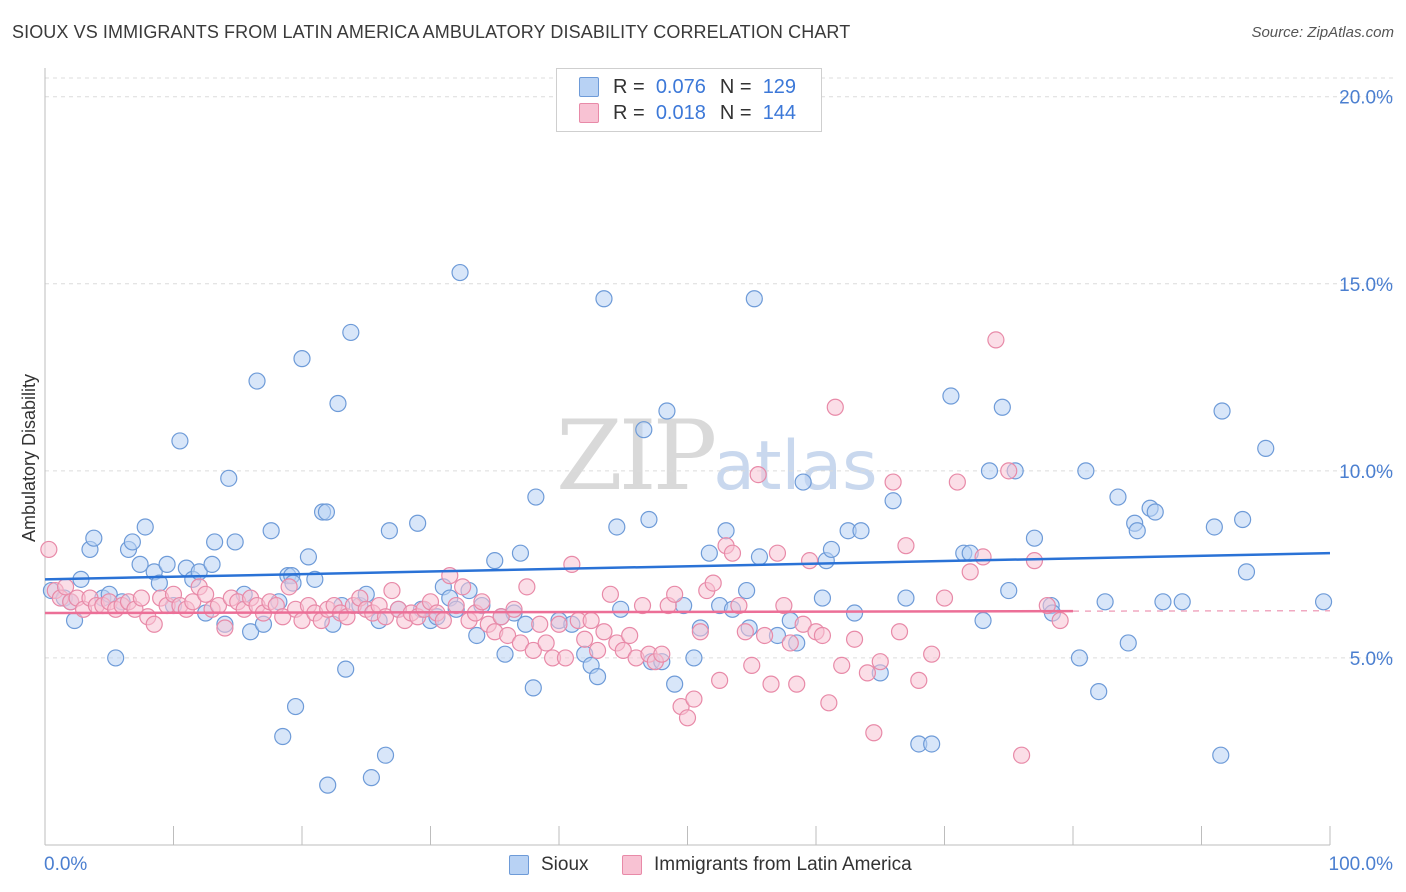 Image resolution: width=1406 pixels, height=892 pixels. I want to click on y-tick-label: 10.0%, so click(1366, 472).